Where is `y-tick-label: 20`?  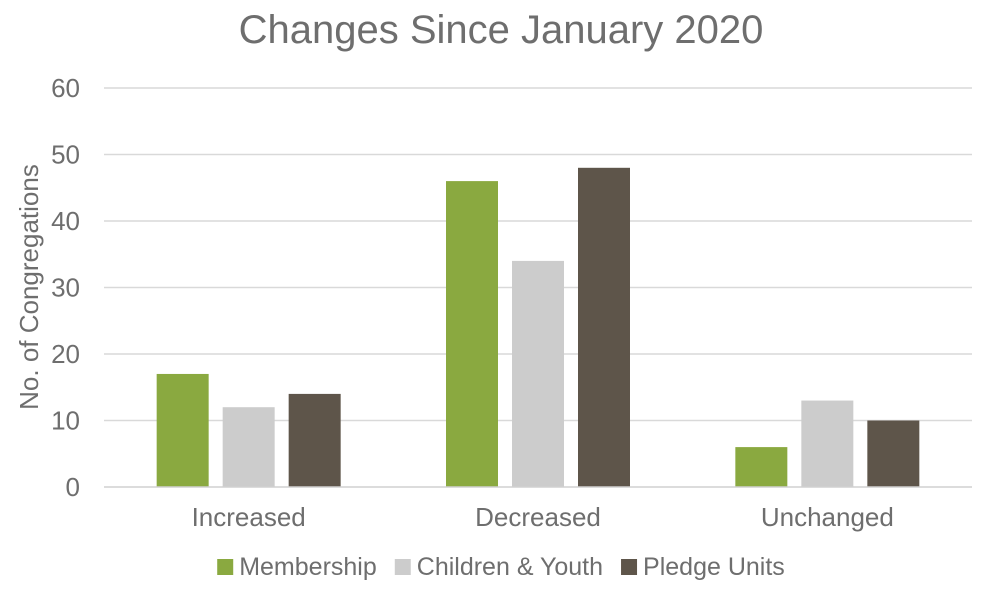
y-tick-label: 20 is located at coordinates (65, 354).